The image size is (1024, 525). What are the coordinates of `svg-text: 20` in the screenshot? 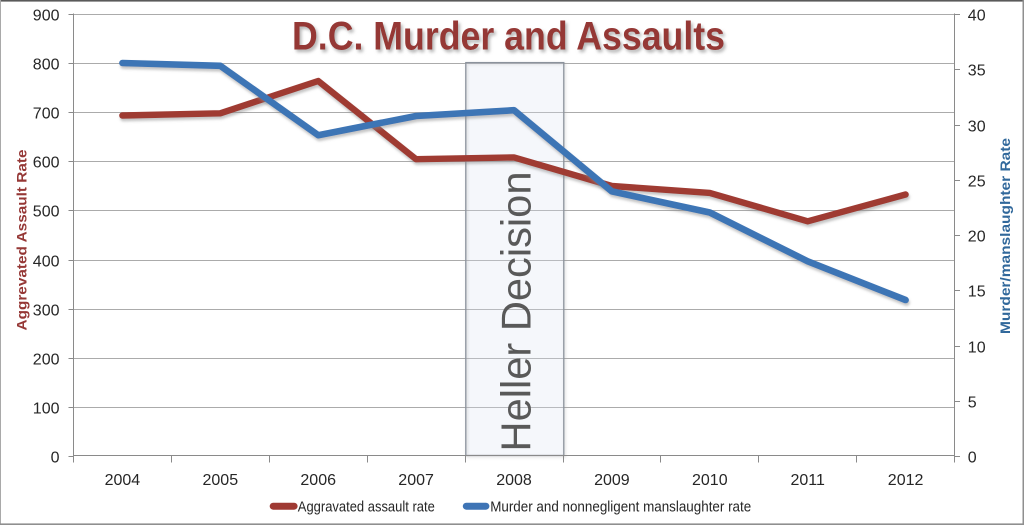 It's located at (977, 236).